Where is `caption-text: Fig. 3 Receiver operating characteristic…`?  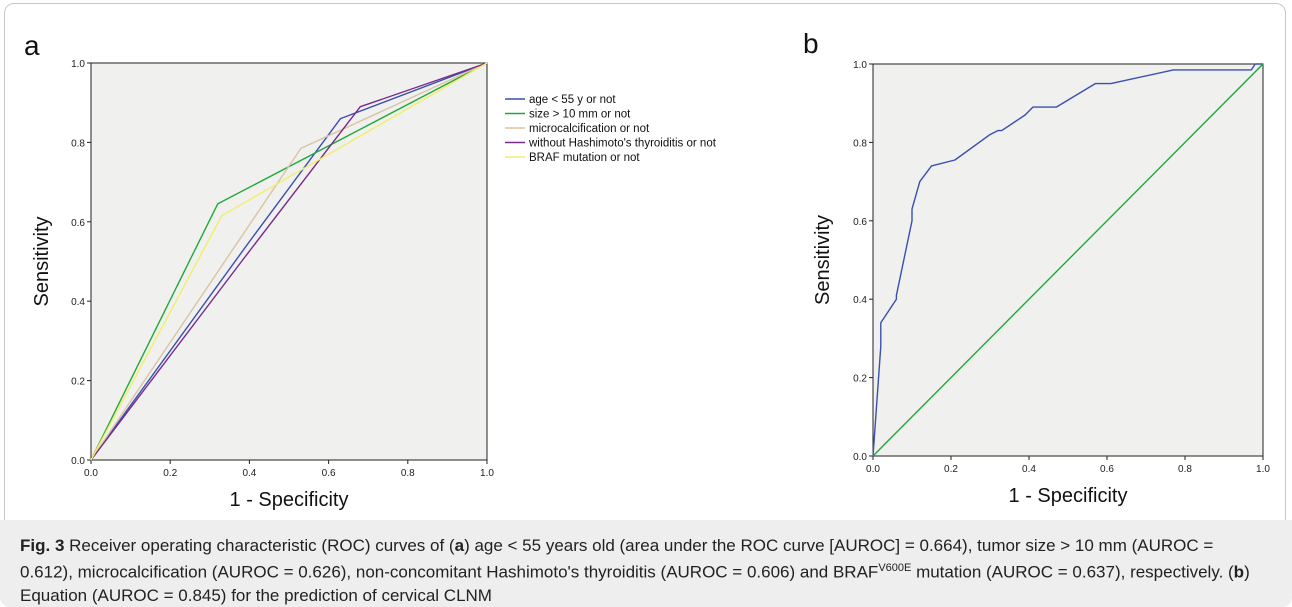 caption-text: Fig. 3 Receiver operating characteristic… is located at coordinates (645, 570).